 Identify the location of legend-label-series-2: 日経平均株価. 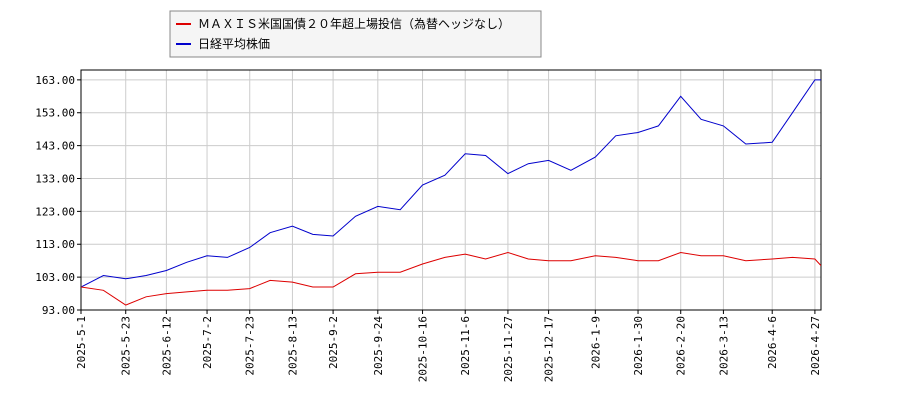
(234, 43).